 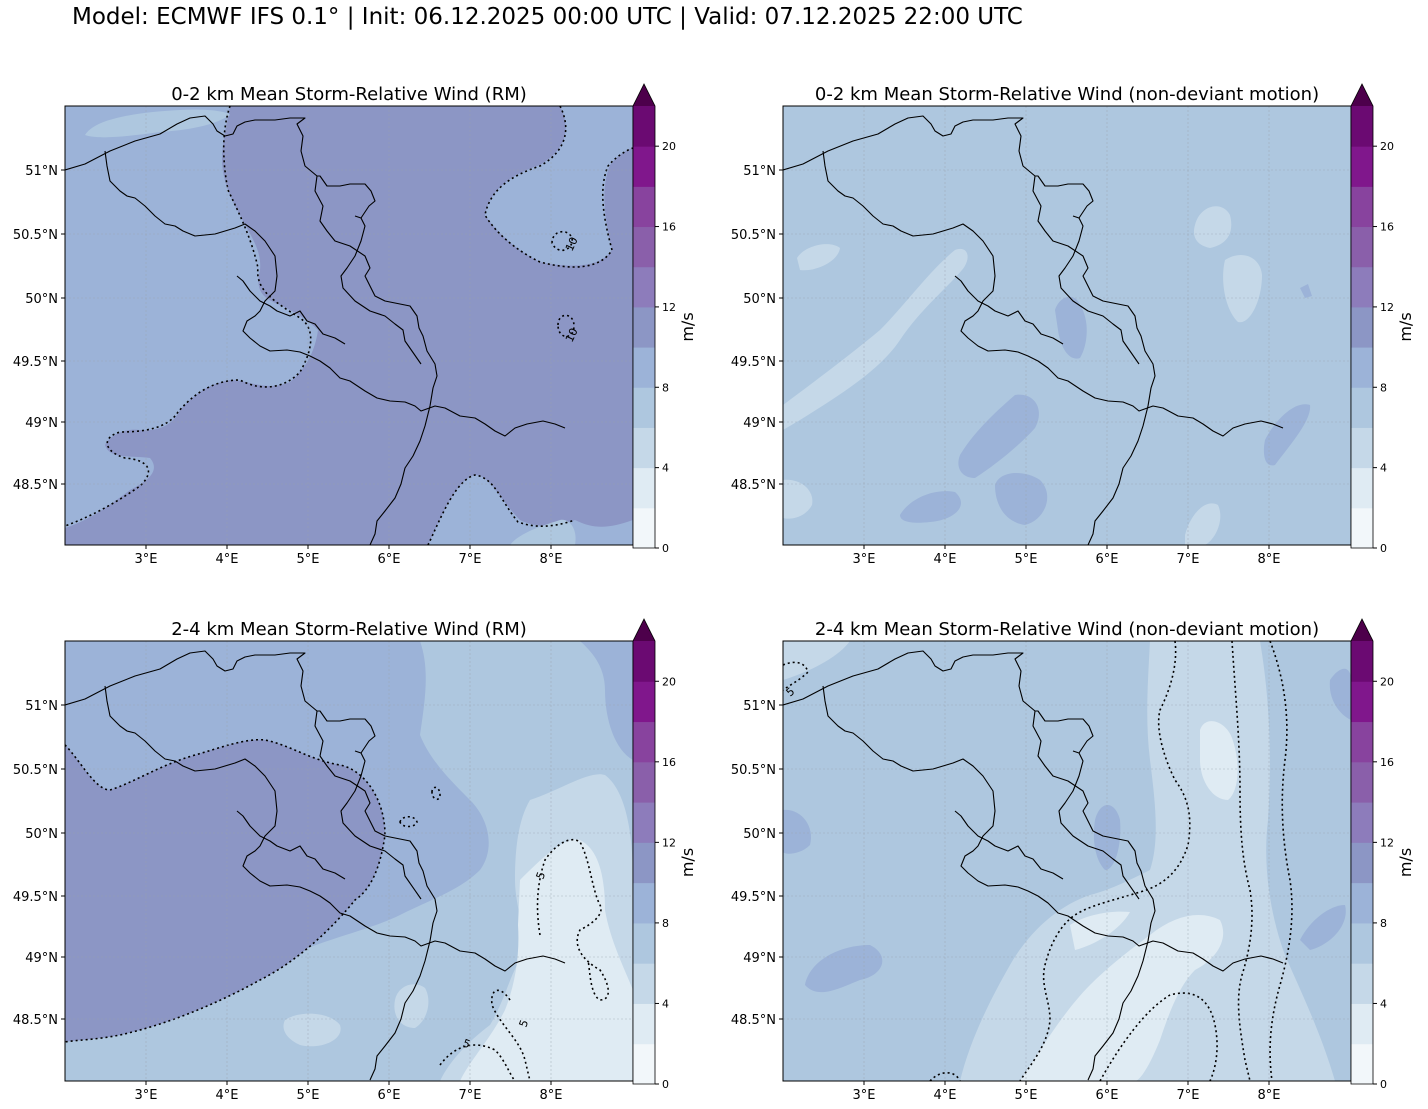 What do you see at coordinates (664, 854) in the screenshot?
I see `colorbar-bottom-left: 0 4 8 12 16 20 m/s` at bounding box center [664, 854].